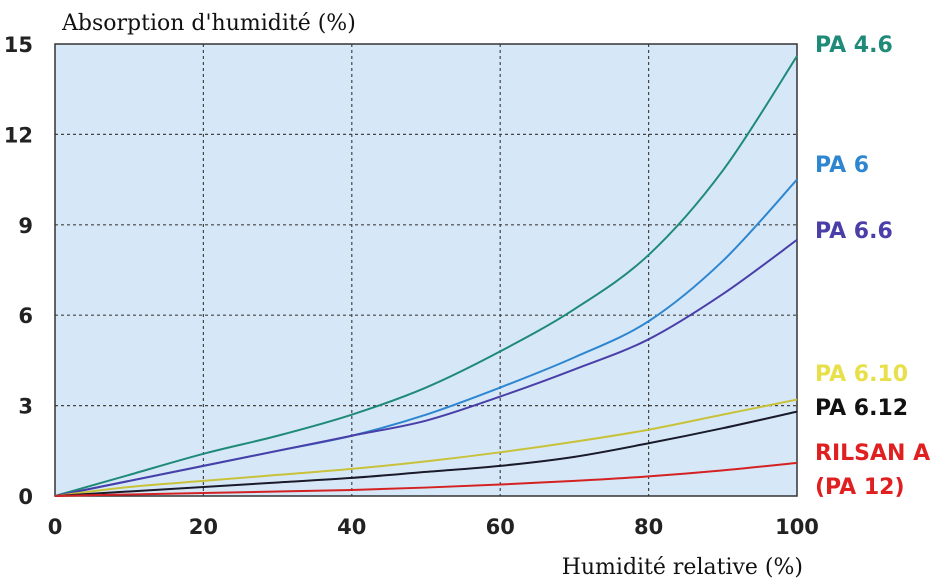  Describe the element at coordinates (25, 226) in the screenshot. I see `y-tick-label-3: 9` at that location.